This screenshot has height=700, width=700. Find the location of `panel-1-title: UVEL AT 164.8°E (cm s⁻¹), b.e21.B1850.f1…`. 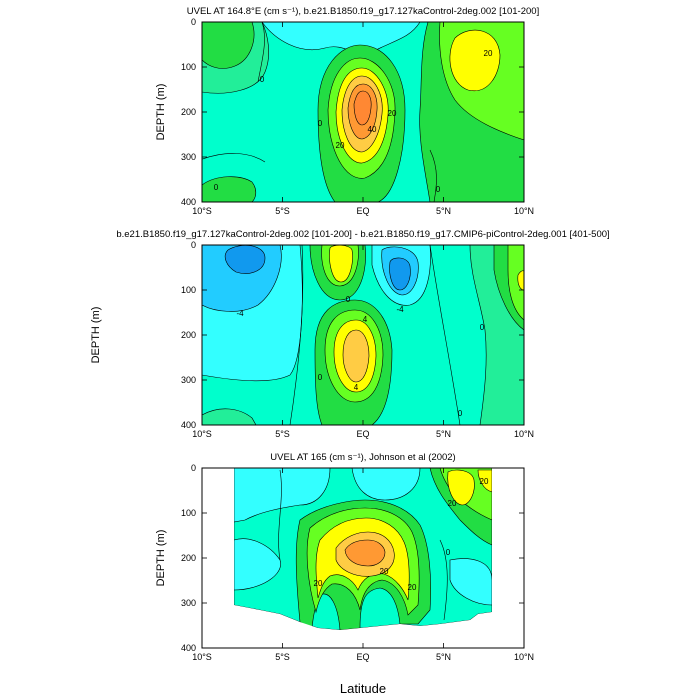

panel-1-title: UVEL AT 164.8°E (cm s⁻¹), b.e21.B1850.f1… is located at coordinates (363, 11).